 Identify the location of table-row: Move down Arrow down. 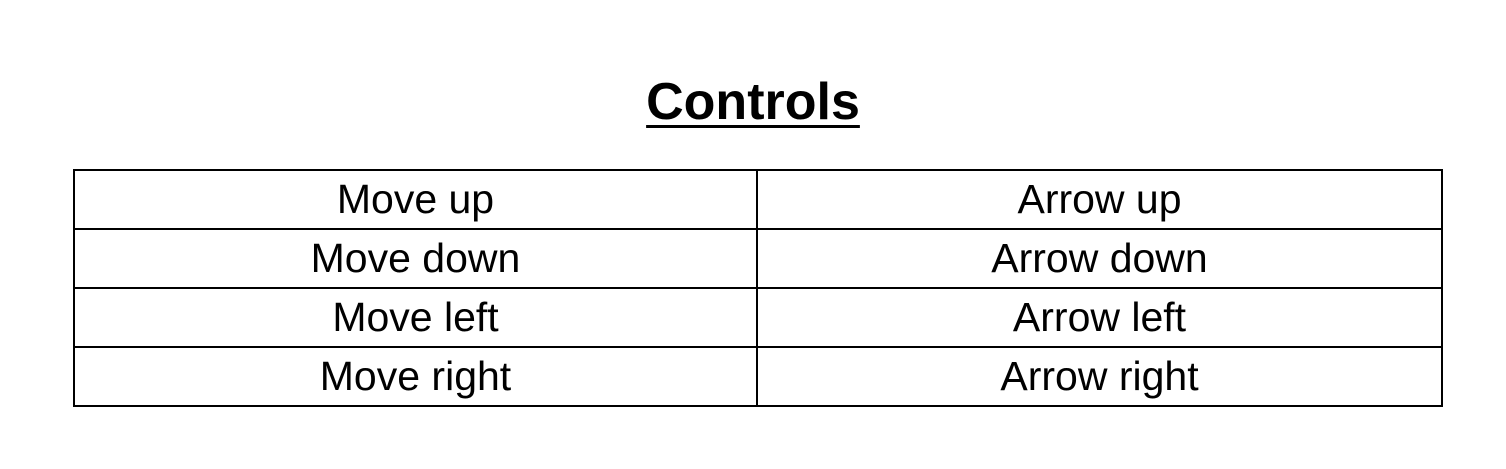
(758, 258).